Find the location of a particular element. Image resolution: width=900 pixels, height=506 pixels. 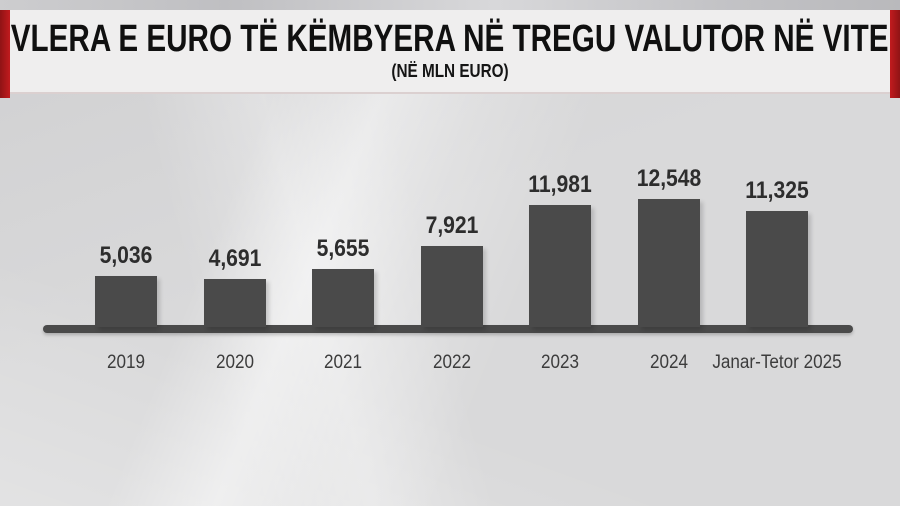

red-accent-bar-left is located at coordinates (5, 54).